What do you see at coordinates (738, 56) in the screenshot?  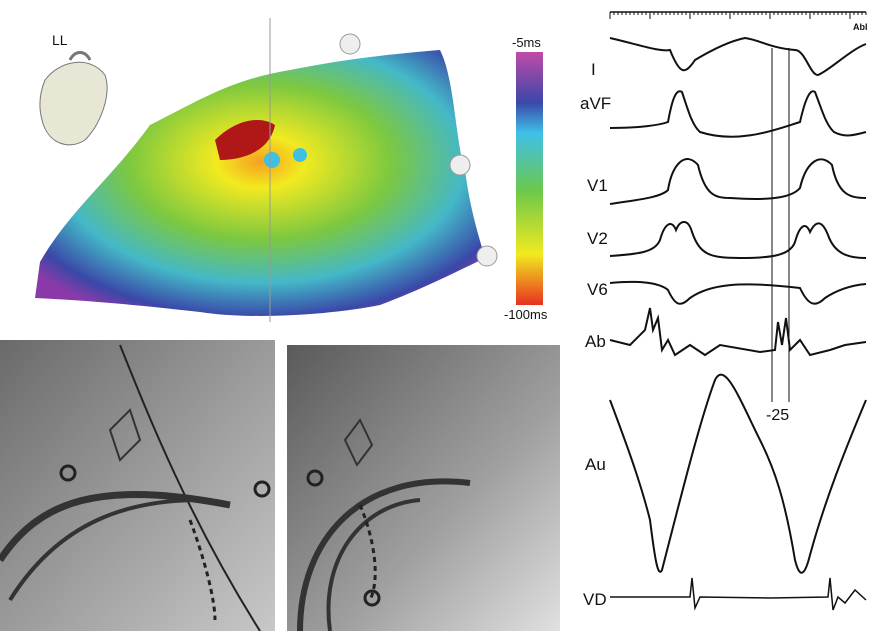 I see `trace-I` at bounding box center [738, 56].